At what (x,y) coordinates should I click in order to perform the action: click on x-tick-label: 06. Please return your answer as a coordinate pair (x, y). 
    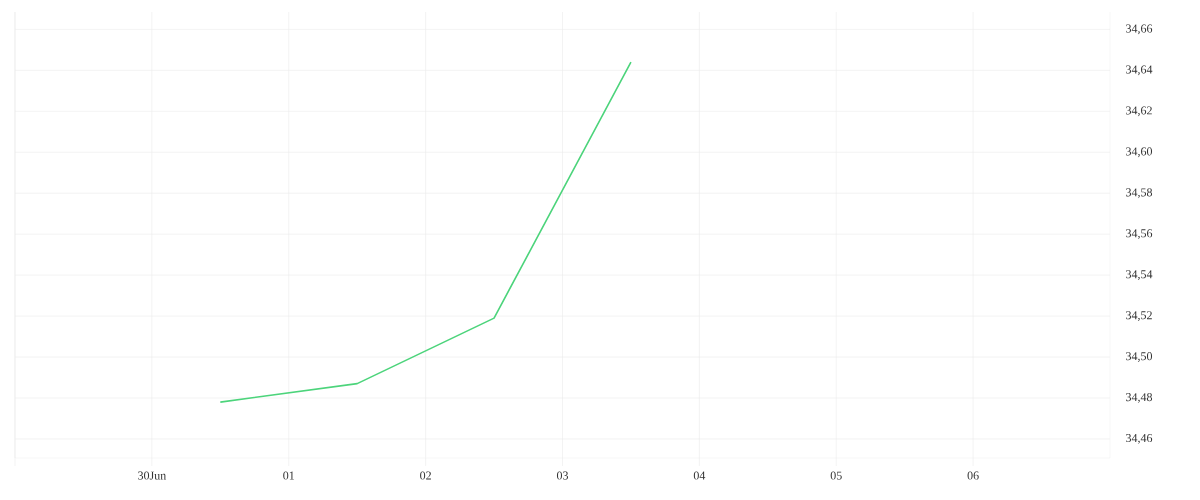
    Looking at the image, I should click on (973, 475).